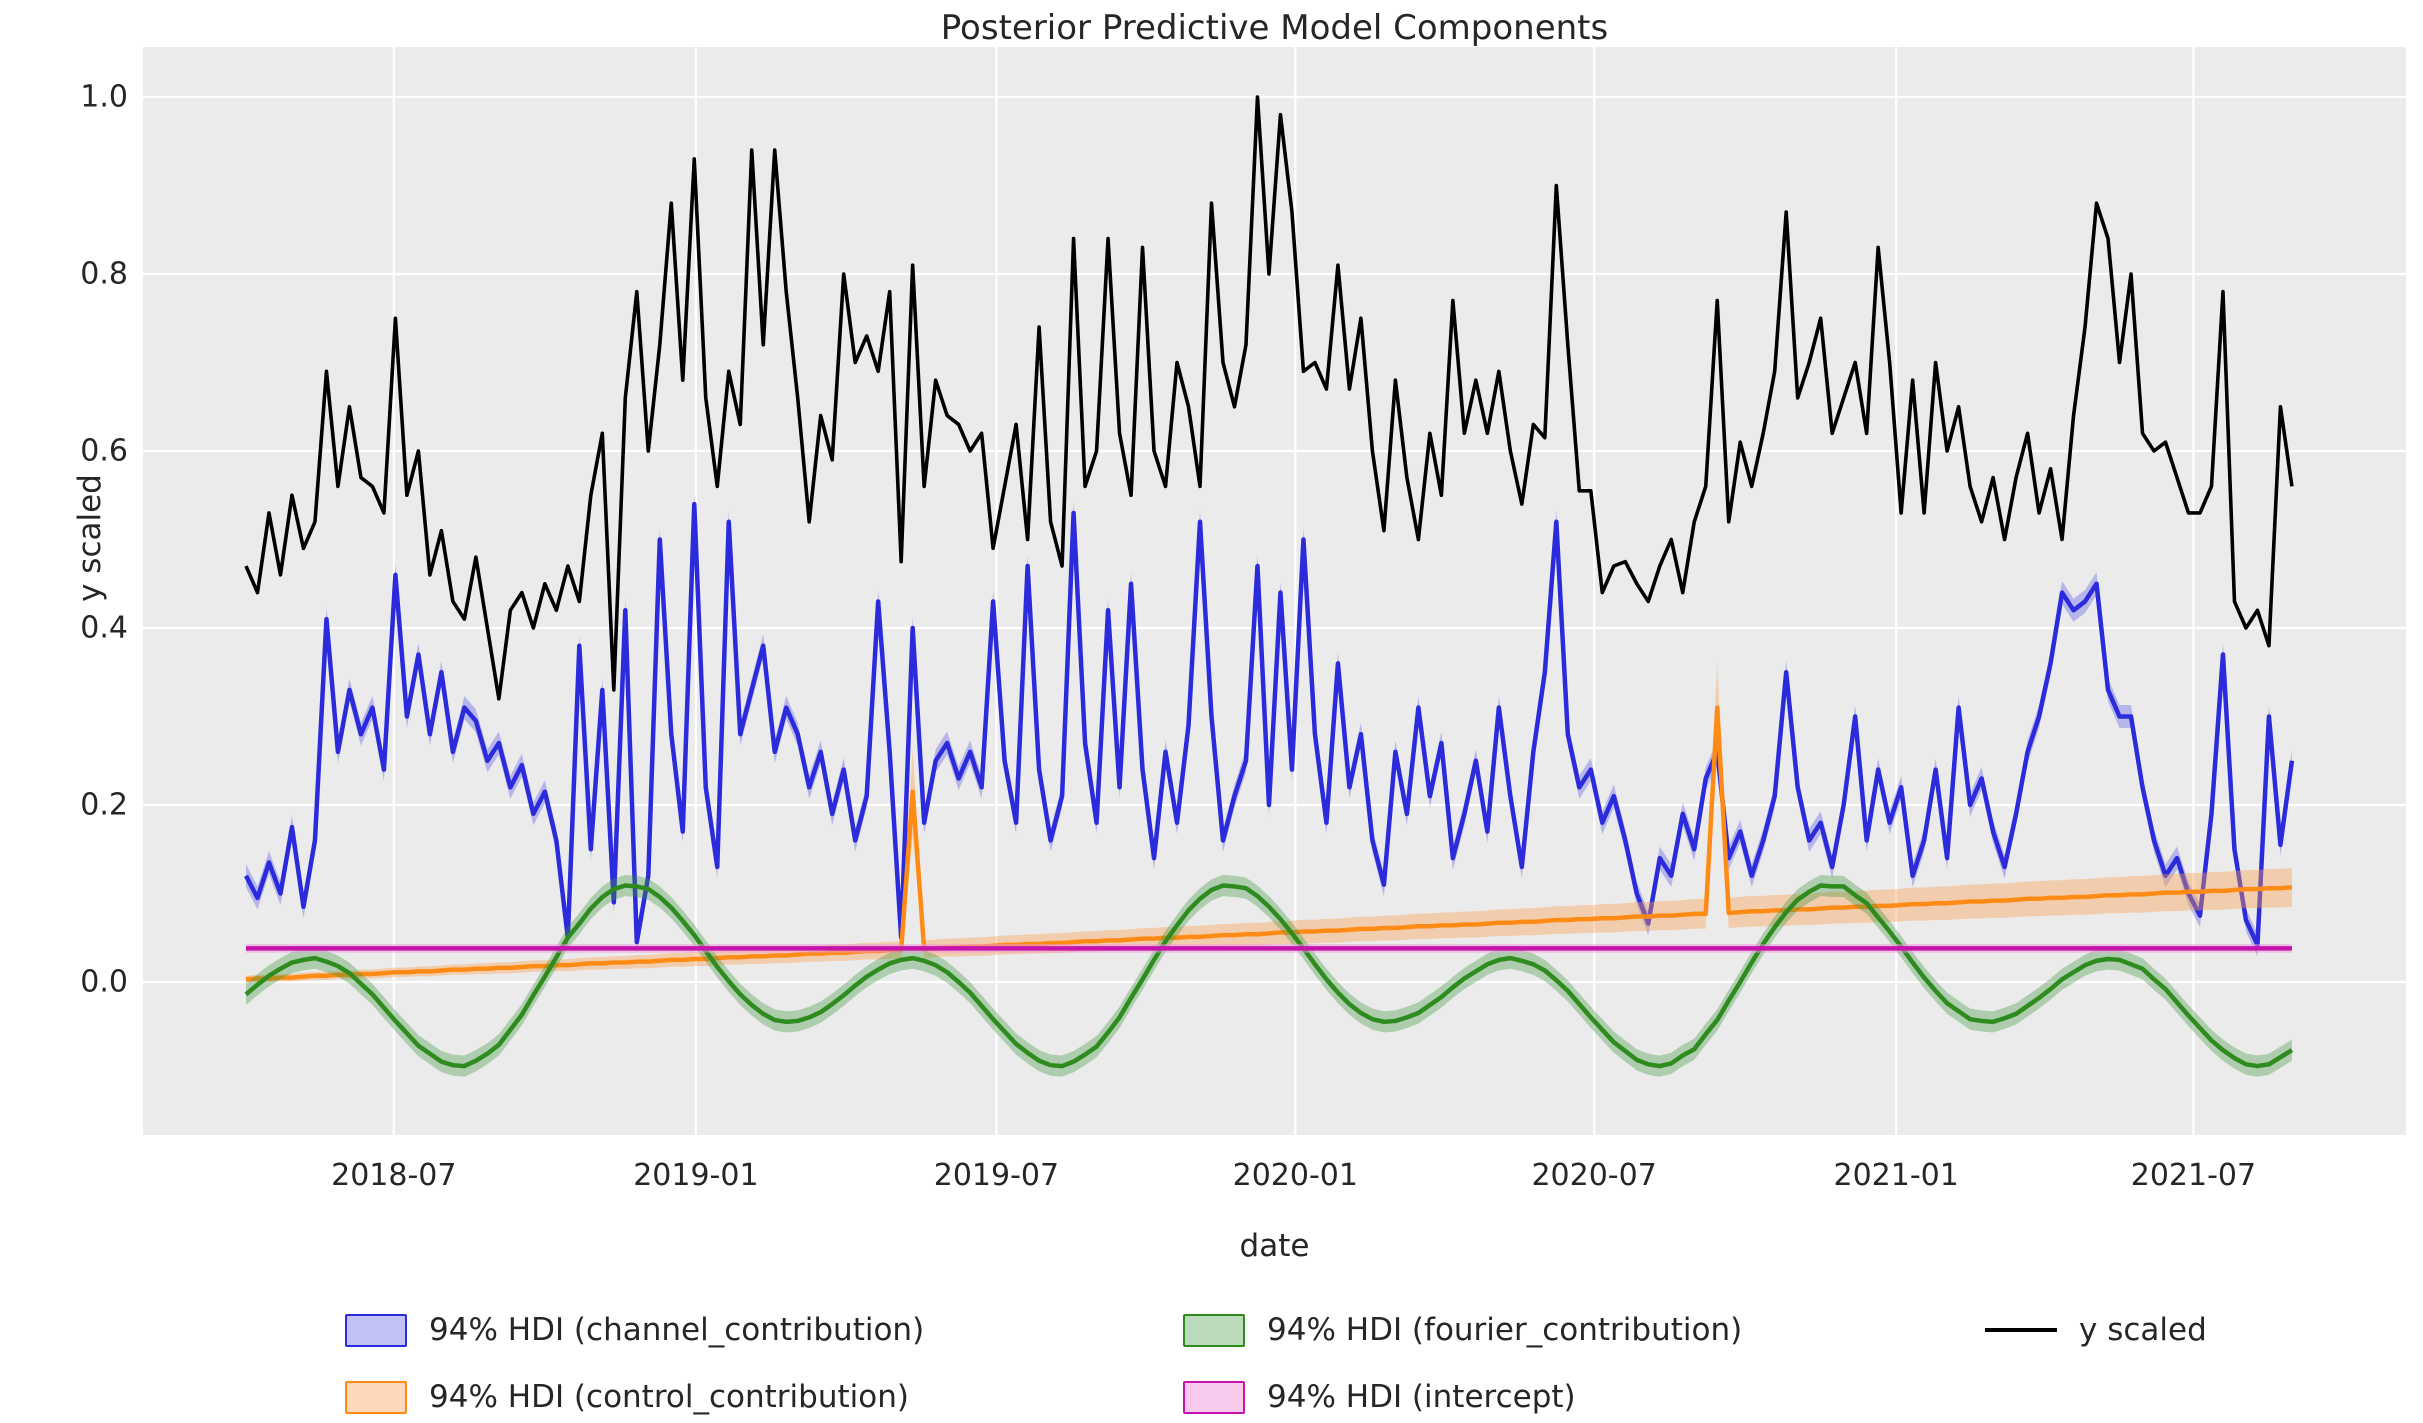 The height and width of the screenshot is (1423, 2423). I want to click on legend-label: 94% HDI (intercept), so click(1421, 1397).